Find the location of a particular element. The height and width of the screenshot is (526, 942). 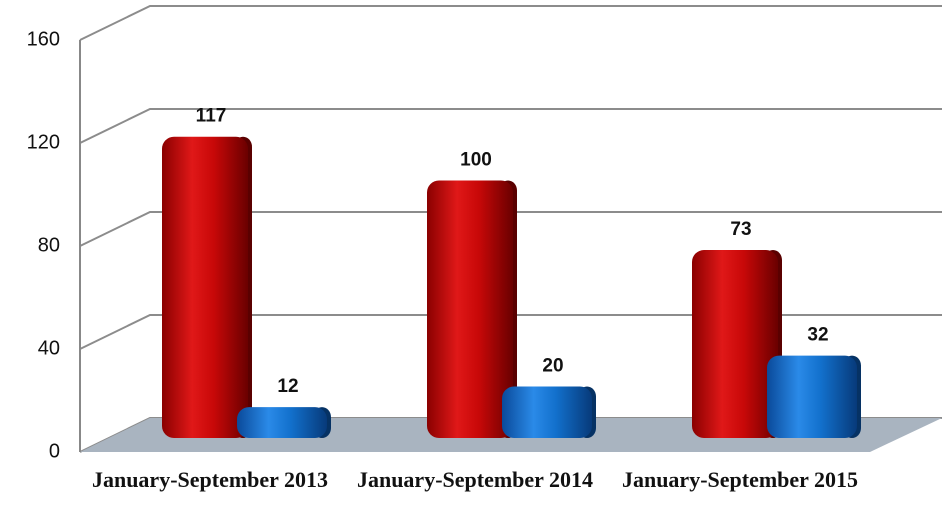

y-tick-label: 80 is located at coordinates (49, 245).